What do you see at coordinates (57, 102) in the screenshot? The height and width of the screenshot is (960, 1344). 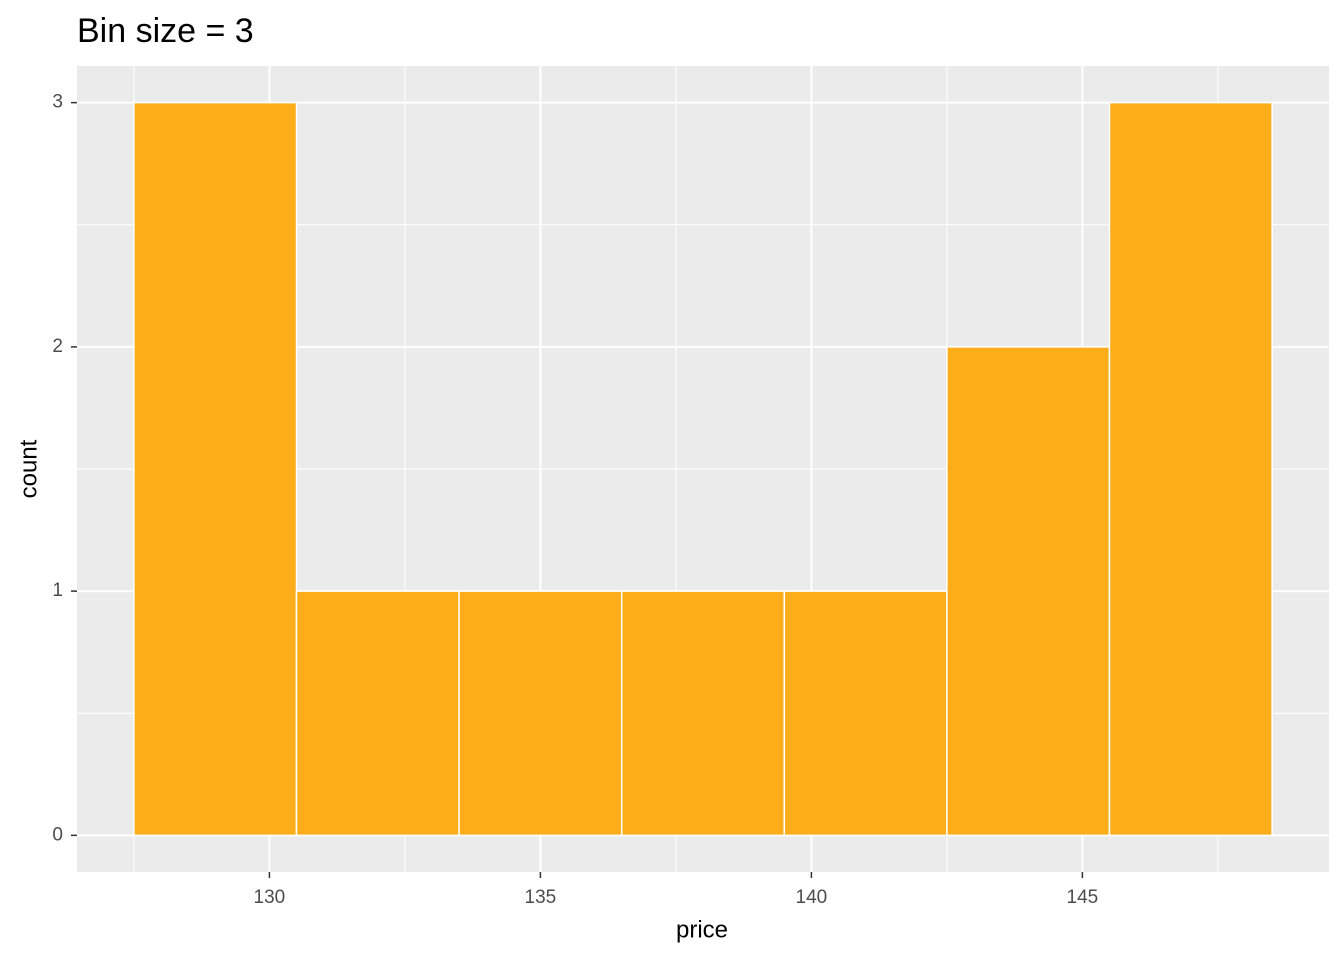 I see `y-tick-label: 3` at bounding box center [57, 102].